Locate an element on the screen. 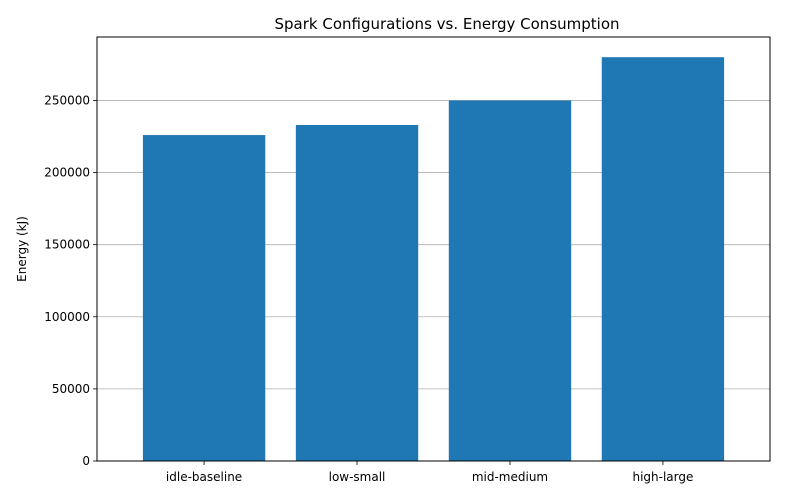 This screenshot has width=800, height=500. x-tick-label: mid-medium is located at coordinates (510, 477).